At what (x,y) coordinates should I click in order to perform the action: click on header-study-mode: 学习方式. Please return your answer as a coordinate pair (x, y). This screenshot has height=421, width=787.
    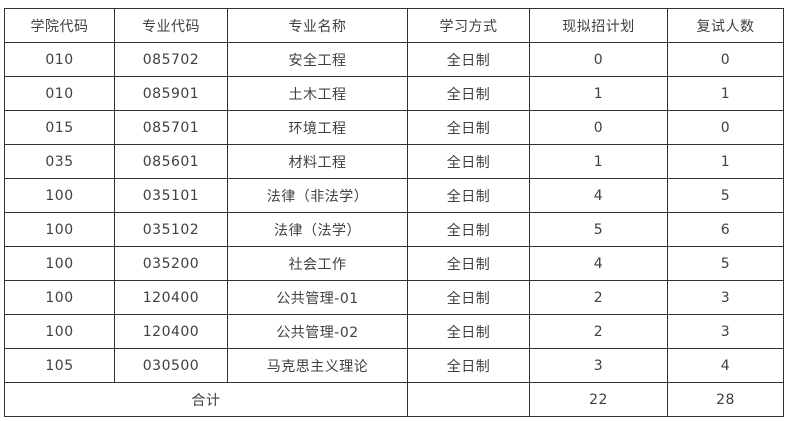
    Looking at the image, I should click on (468, 25).